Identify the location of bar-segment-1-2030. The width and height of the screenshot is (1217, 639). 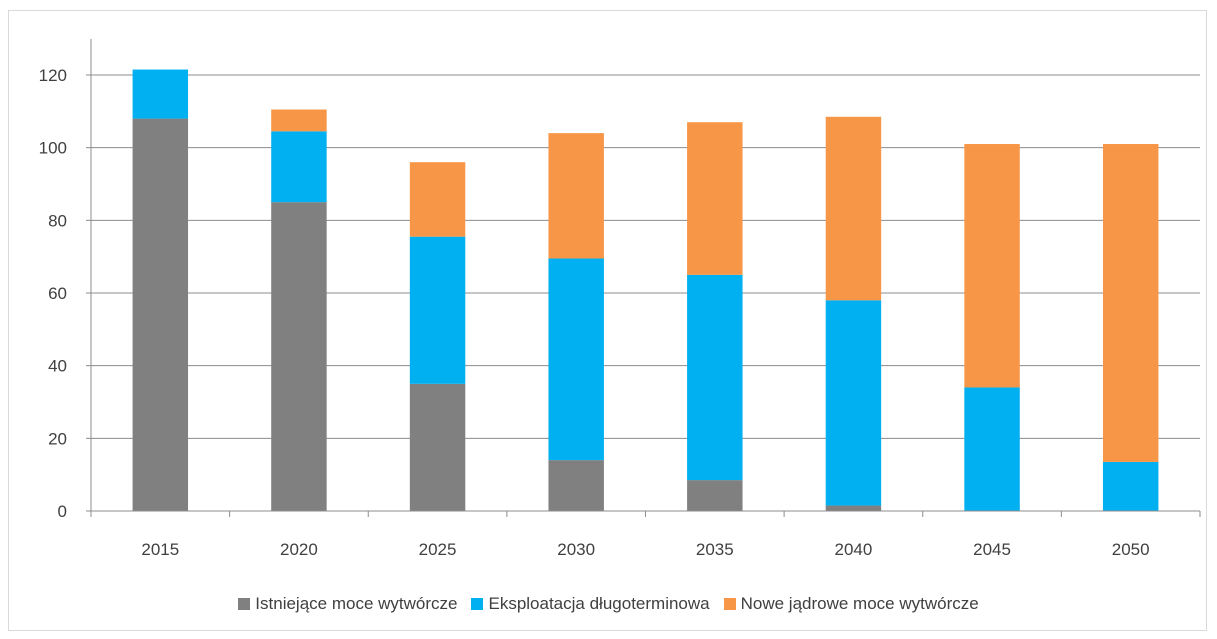
(576, 359).